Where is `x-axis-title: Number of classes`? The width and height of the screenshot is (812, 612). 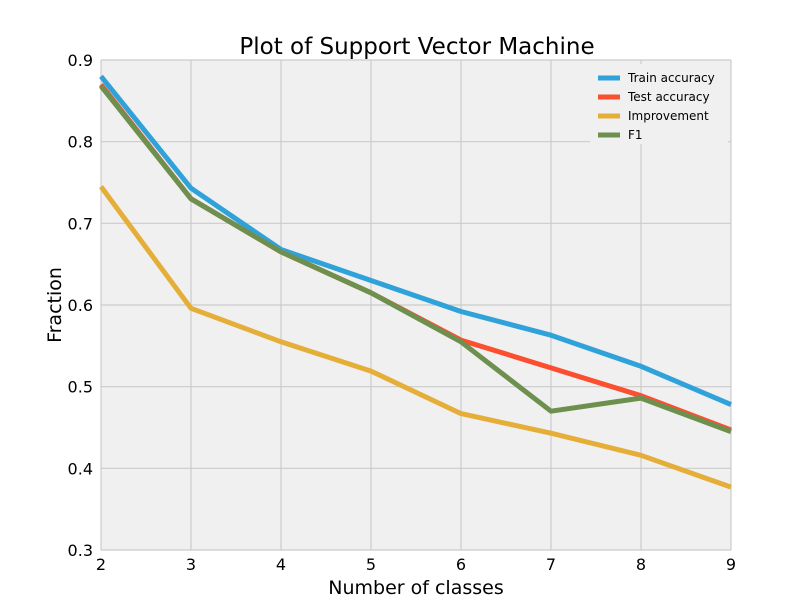 x-axis-title: Number of classes is located at coordinates (415, 588).